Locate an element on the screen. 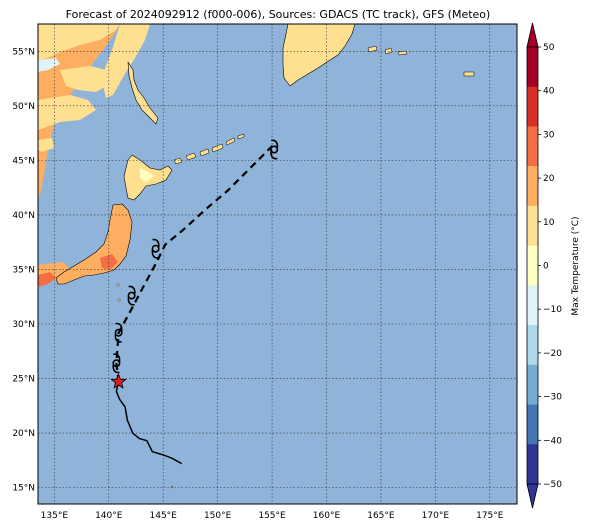 This screenshot has width=592, height=528. sakhalin-island is located at coordinates (143, 93).